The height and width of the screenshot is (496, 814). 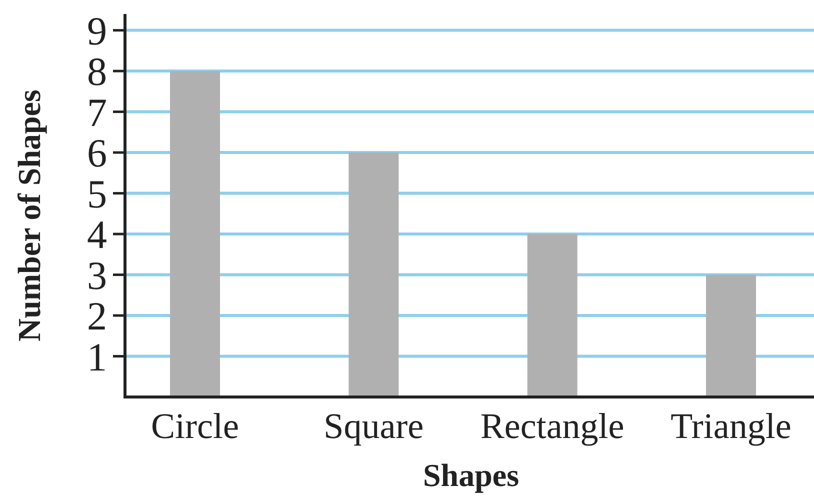 I want to click on x-tick-label: Circle, so click(x=195, y=426).